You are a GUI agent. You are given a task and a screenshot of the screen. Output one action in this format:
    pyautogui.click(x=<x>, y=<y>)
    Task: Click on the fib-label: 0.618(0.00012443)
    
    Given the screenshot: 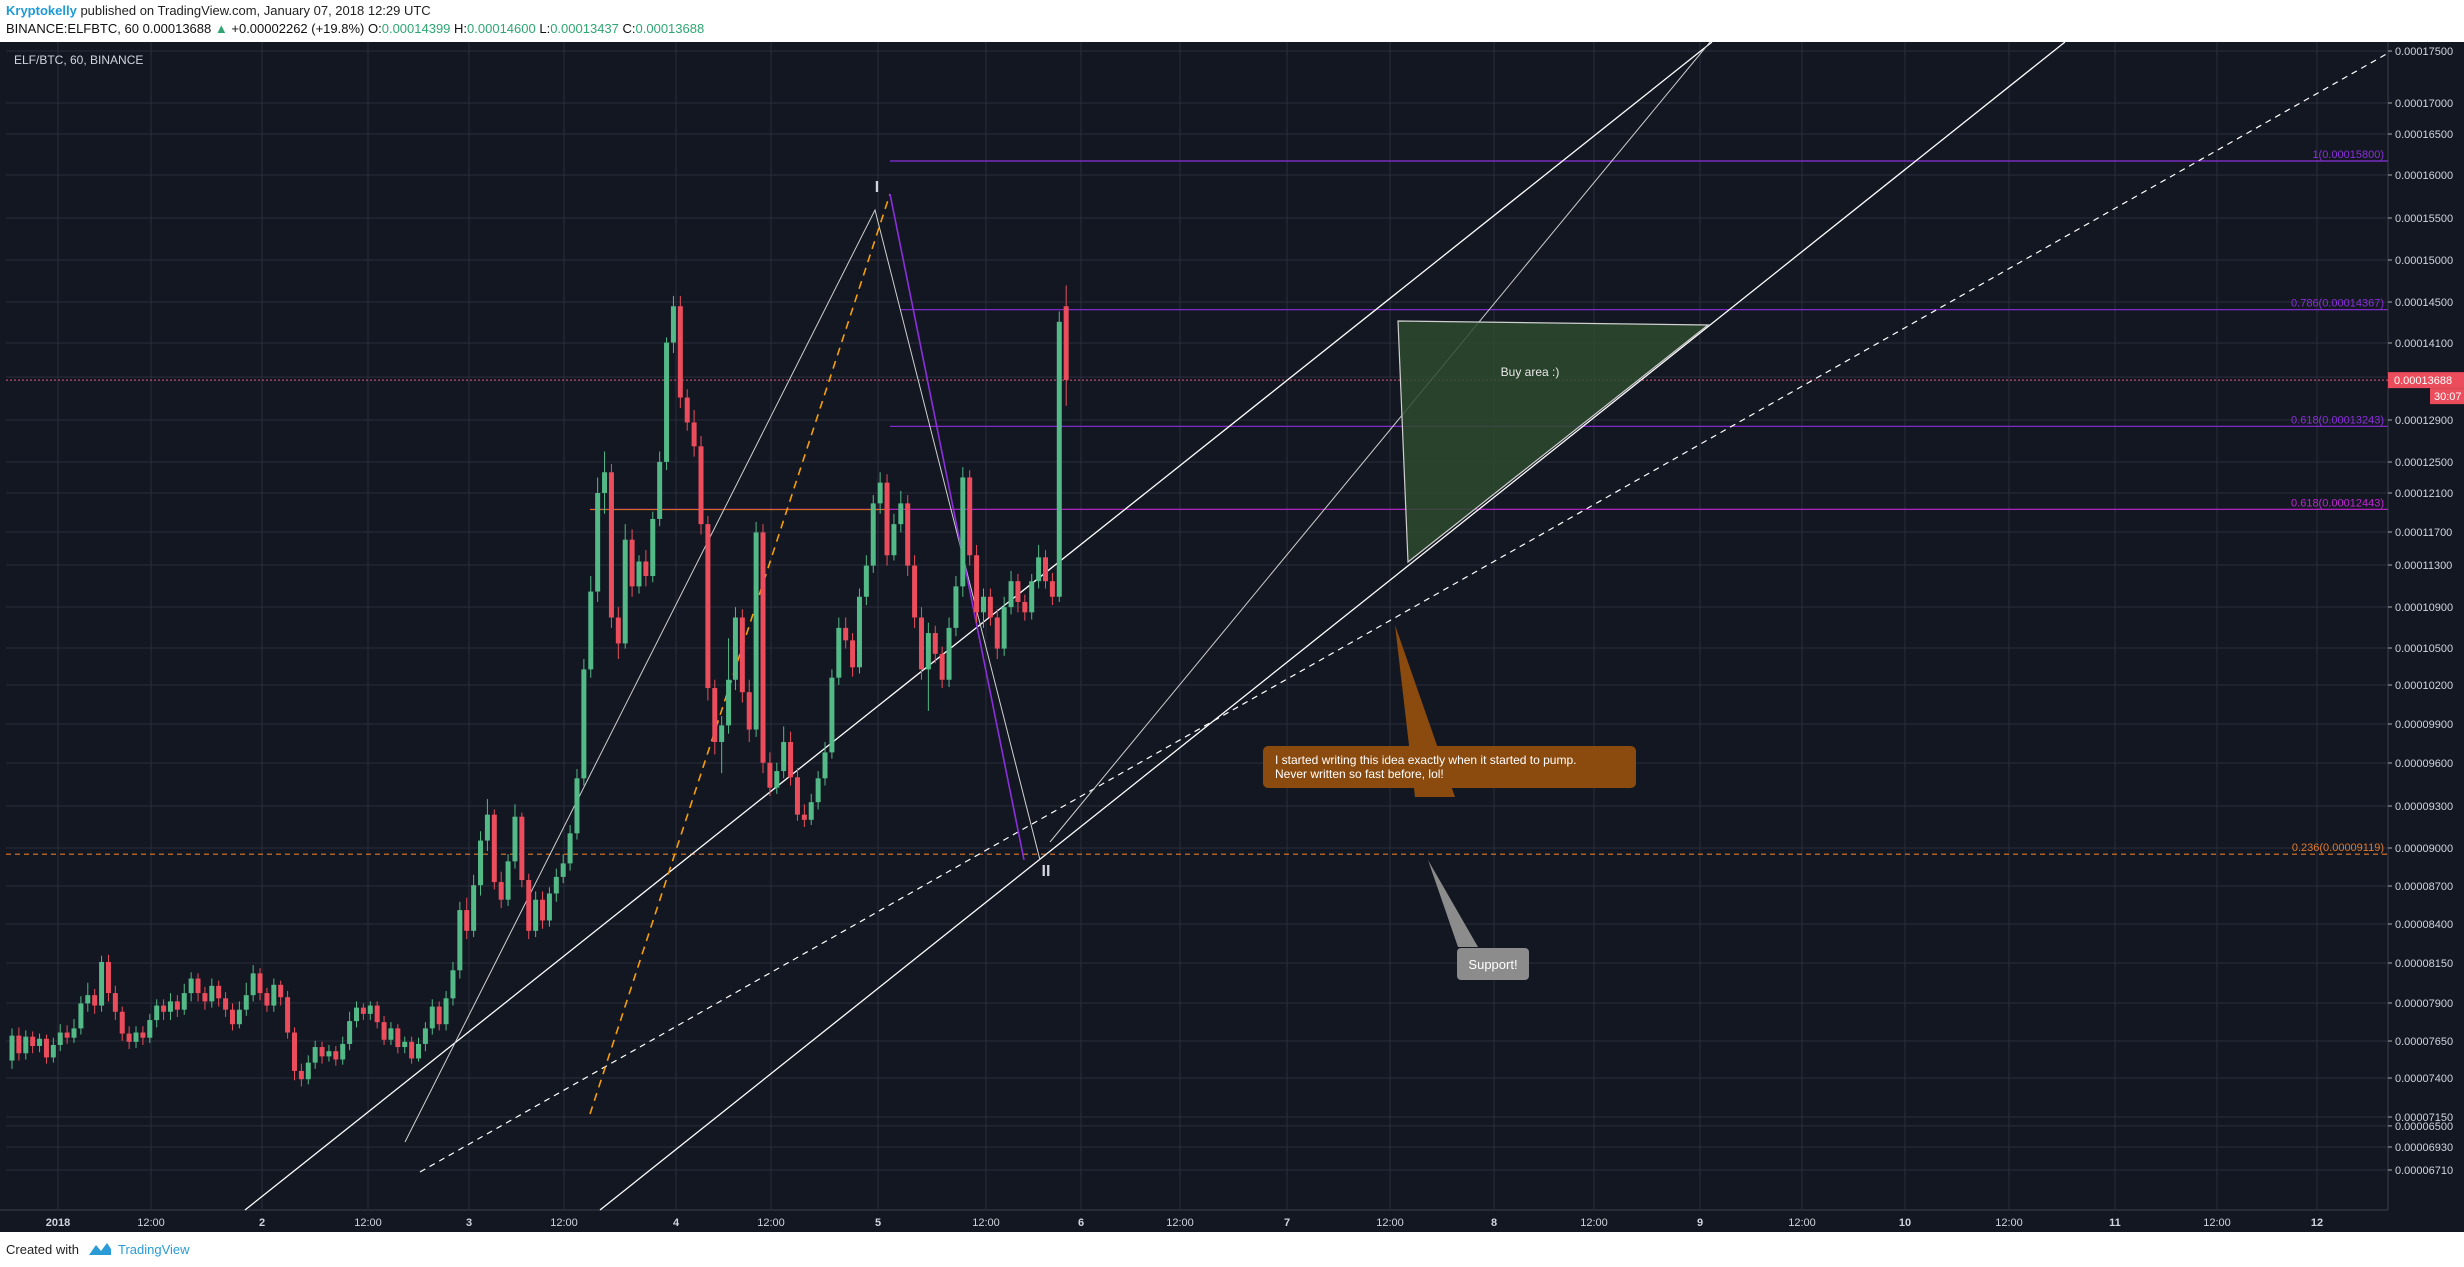 What is the action you would take?
    pyautogui.click(x=2337, y=503)
    